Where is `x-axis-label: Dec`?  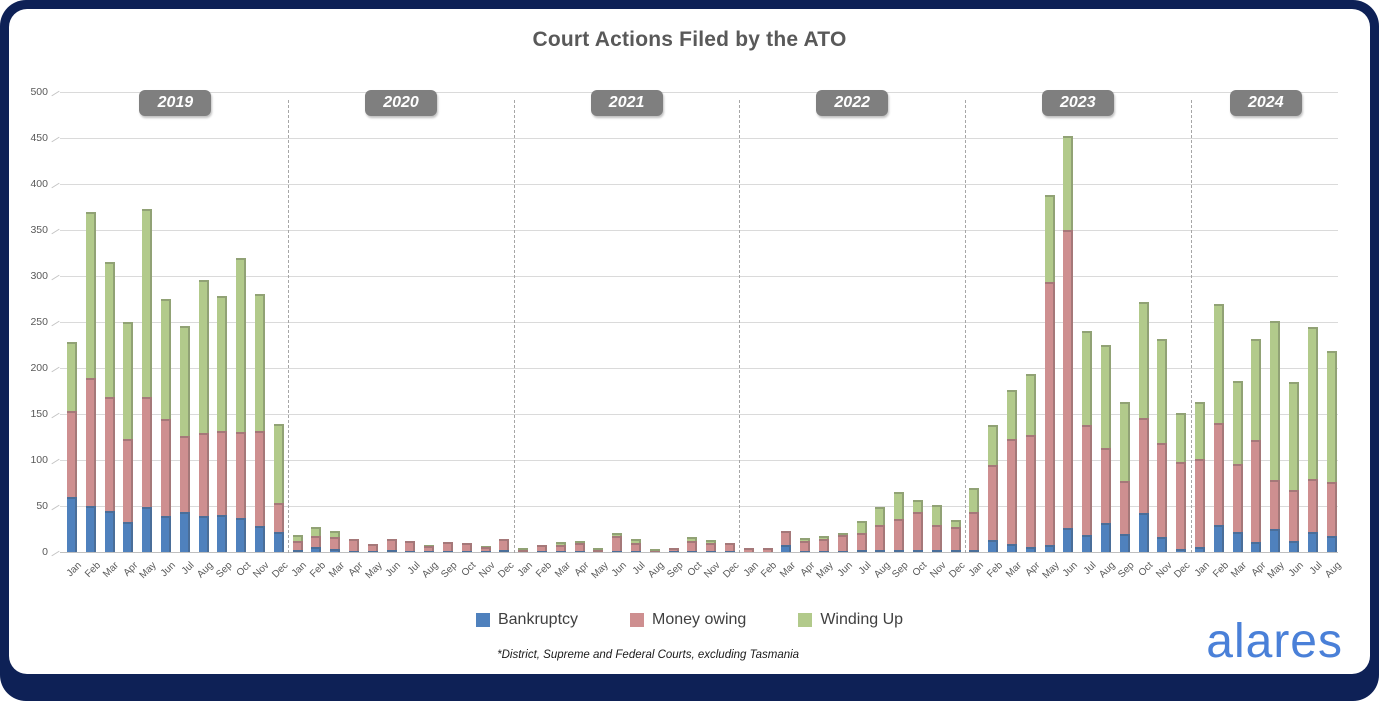 x-axis-label: Dec is located at coordinates (731, 570).